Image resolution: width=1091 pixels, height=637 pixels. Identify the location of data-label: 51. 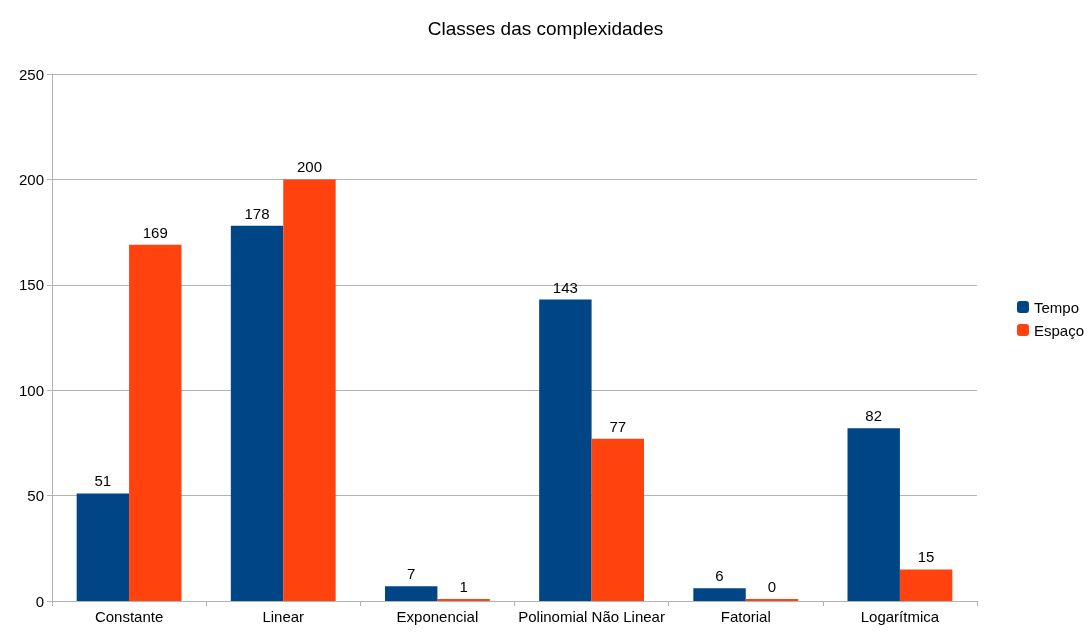
(103, 481).